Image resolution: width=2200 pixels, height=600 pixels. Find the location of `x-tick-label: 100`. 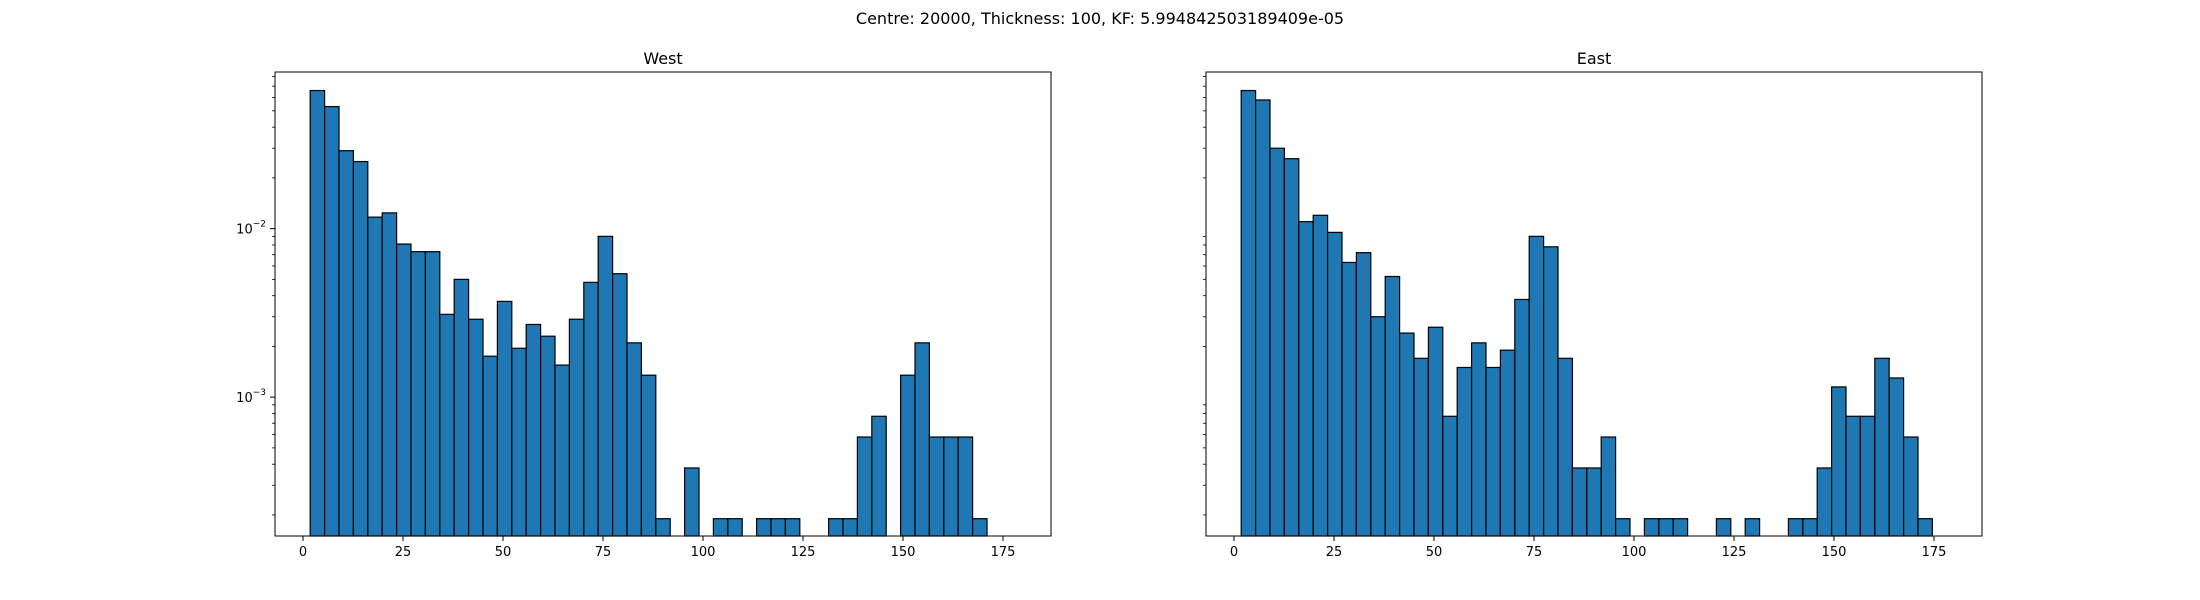

x-tick-label: 100 is located at coordinates (703, 552).